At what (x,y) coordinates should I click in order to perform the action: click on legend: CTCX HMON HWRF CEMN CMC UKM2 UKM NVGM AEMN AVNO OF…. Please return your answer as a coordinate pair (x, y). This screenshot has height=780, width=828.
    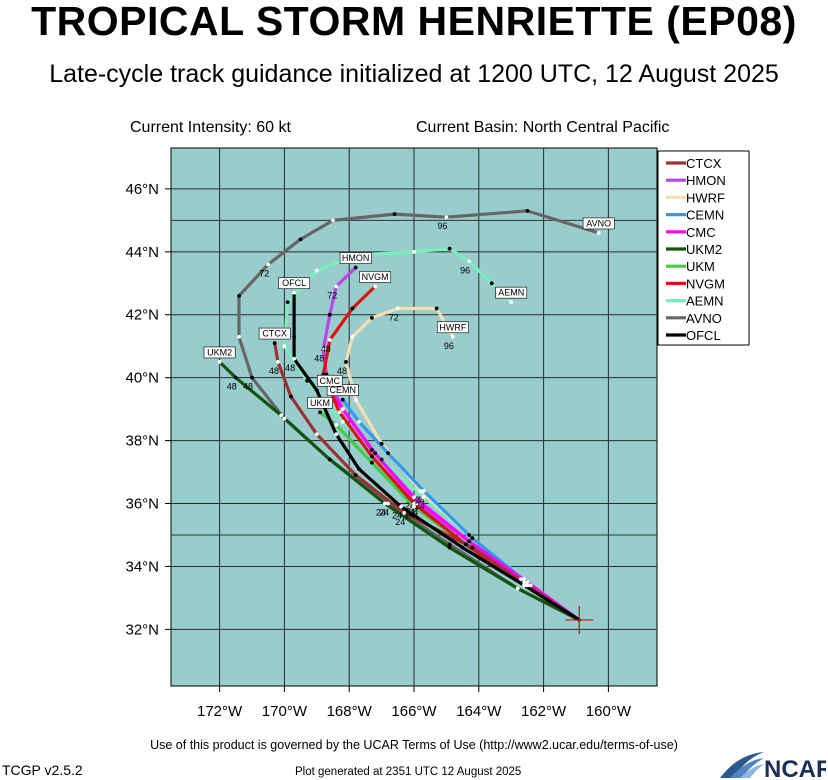
    Looking at the image, I should click on (703, 248).